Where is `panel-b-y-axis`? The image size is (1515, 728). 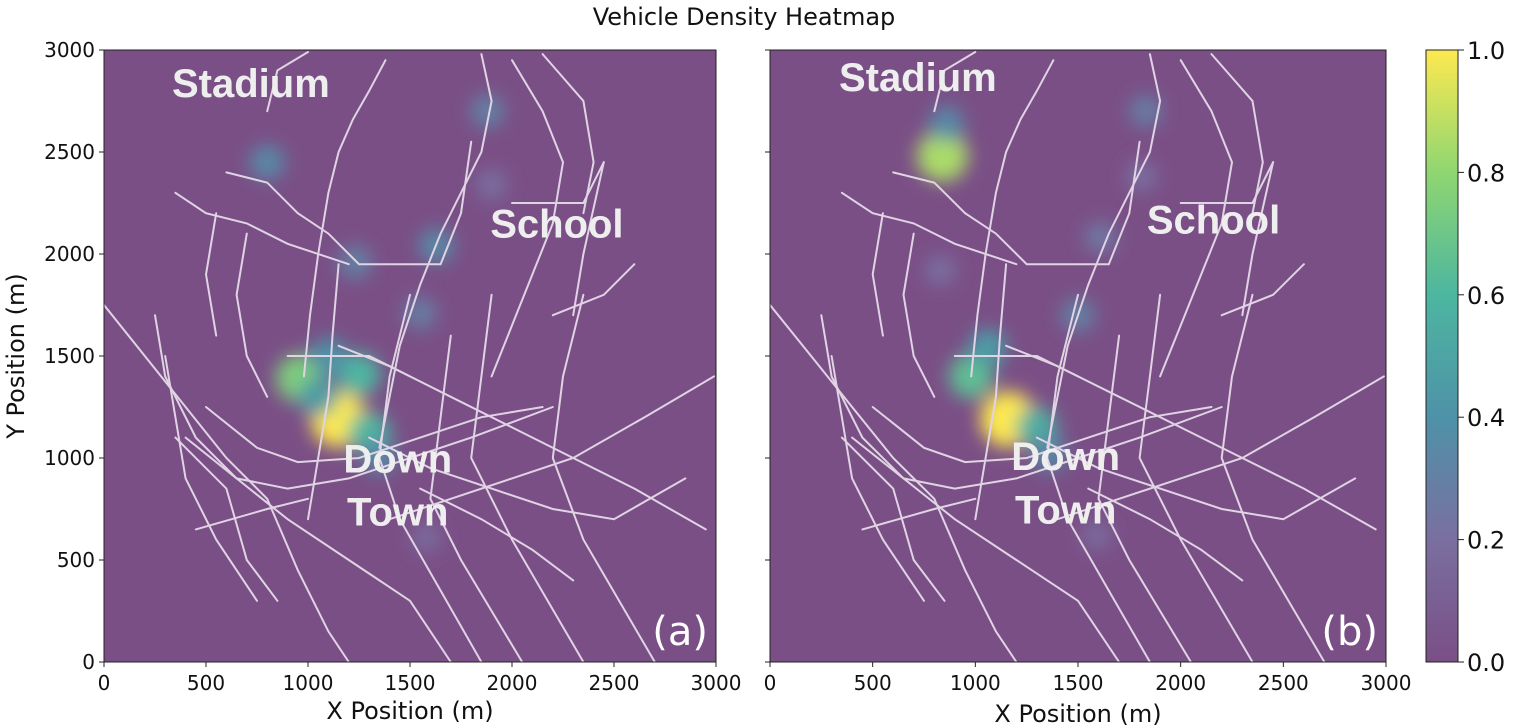
panel-b-y-axis is located at coordinates (767, 356).